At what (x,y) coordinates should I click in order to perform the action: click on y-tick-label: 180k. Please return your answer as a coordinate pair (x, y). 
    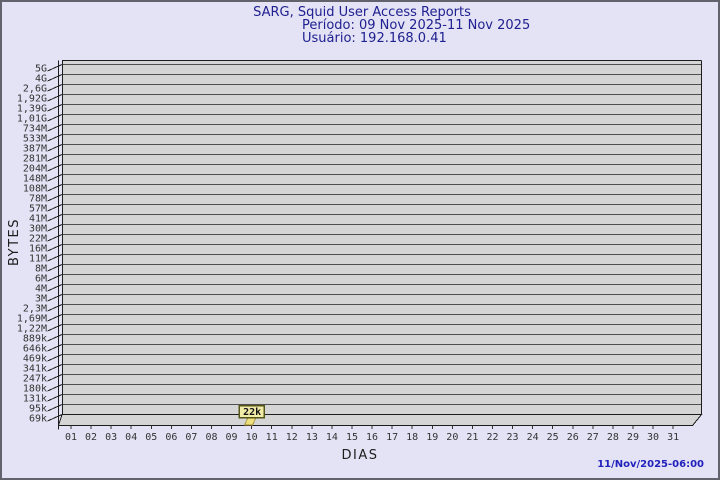
    Looking at the image, I should click on (35, 389).